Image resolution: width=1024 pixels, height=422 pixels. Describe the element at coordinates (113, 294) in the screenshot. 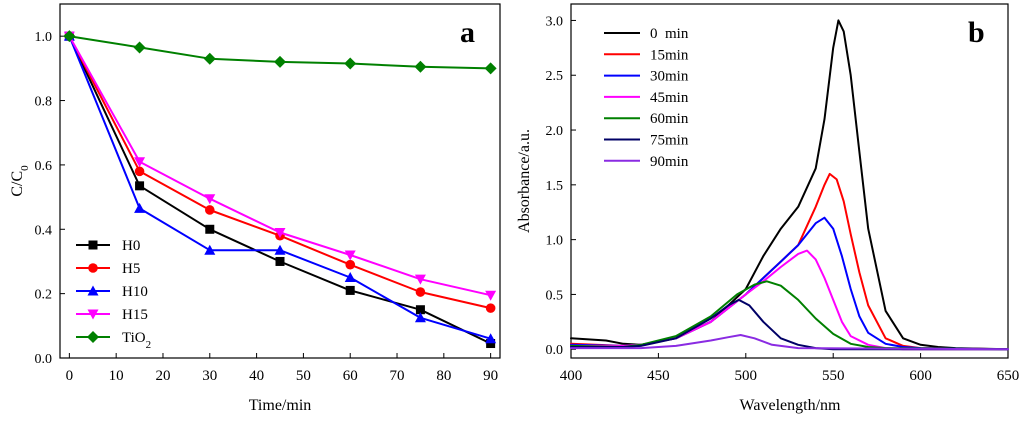

I see `chart-a-legend: H0 H5 H10 H15 TiO2` at that location.